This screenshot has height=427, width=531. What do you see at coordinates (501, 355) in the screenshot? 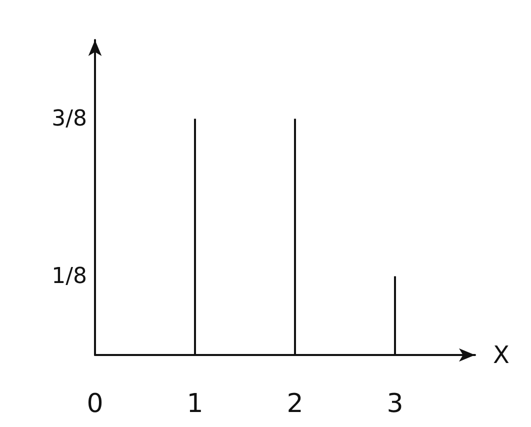
I see `x-axis-title: X` at bounding box center [501, 355].